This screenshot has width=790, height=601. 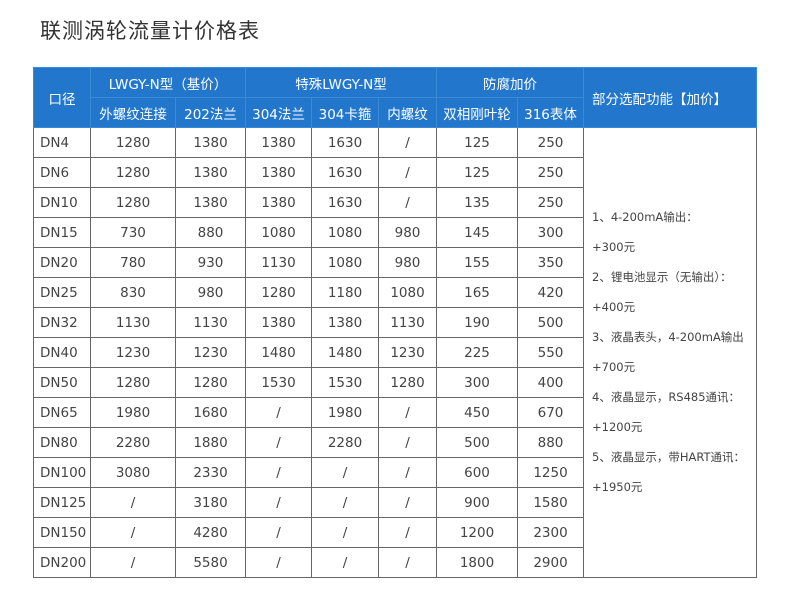 What do you see at coordinates (645, 217) in the screenshot?
I see `note-line: 1、4-200mA输出：` at bounding box center [645, 217].